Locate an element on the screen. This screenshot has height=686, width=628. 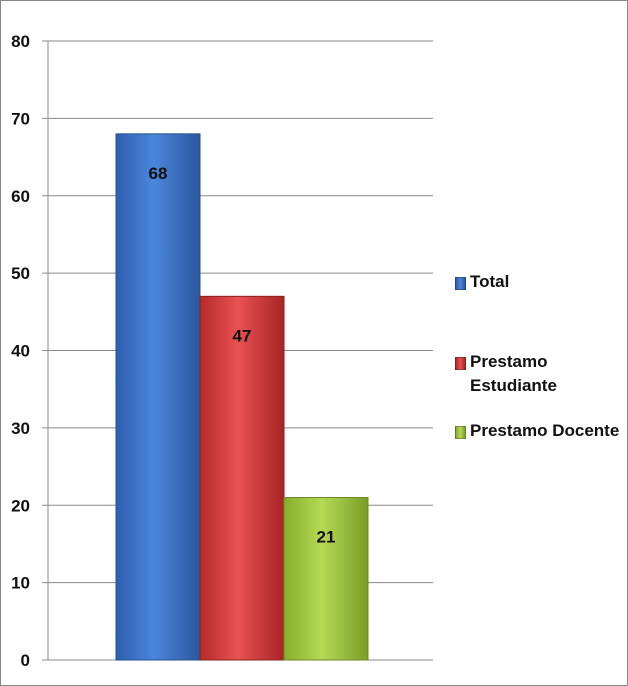
y-tick-label-60: 60 is located at coordinates (20, 196).